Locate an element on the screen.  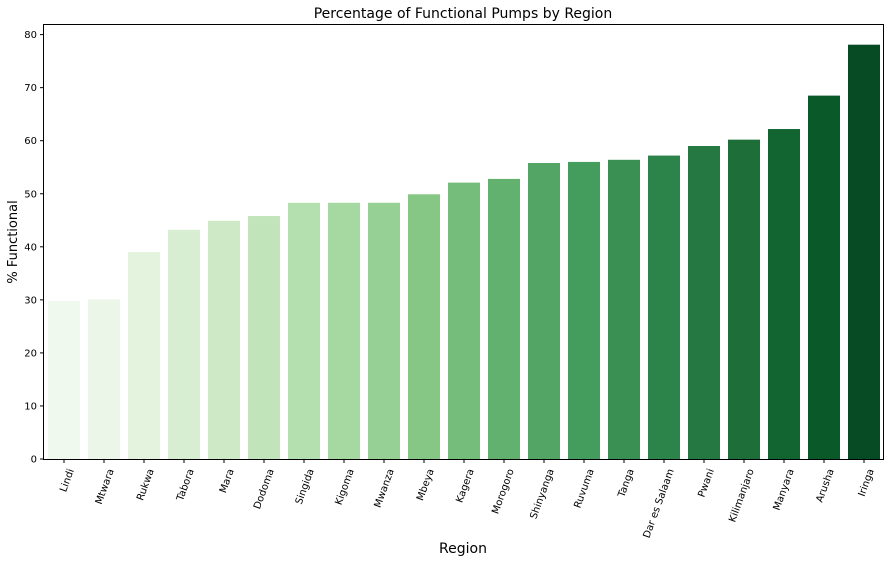
x-tick-label: Ruvuma is located at coordinates (584, 488).